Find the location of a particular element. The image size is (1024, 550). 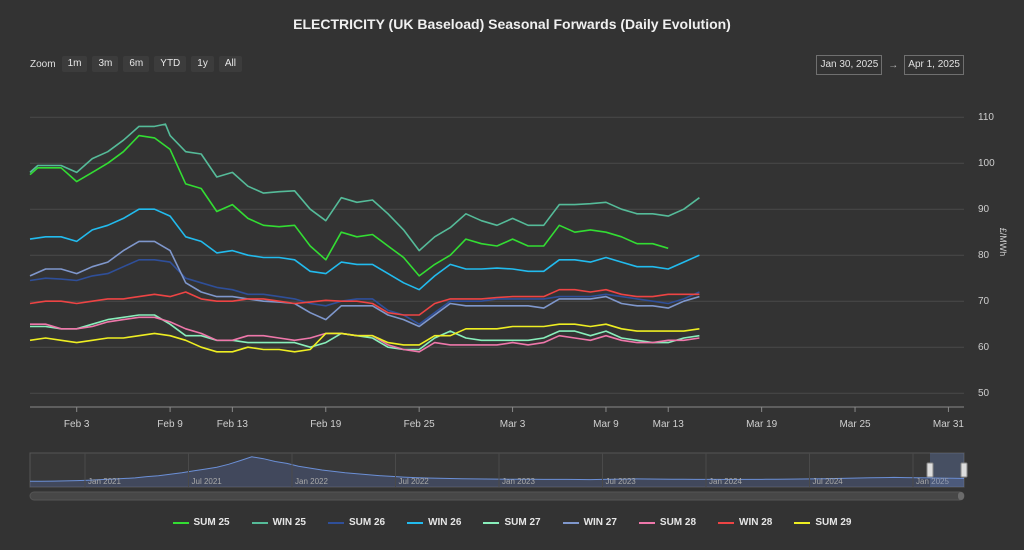

x-tick-label: Feb 3 is located at coordinates (77, 424).